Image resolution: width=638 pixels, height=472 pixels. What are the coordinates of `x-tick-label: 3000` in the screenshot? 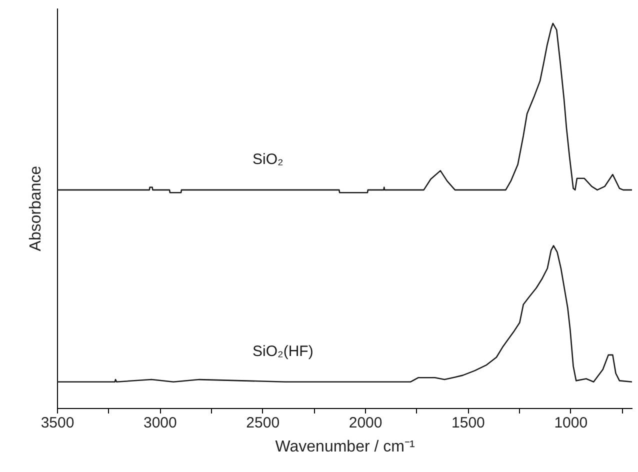 It's located at (160, 423).